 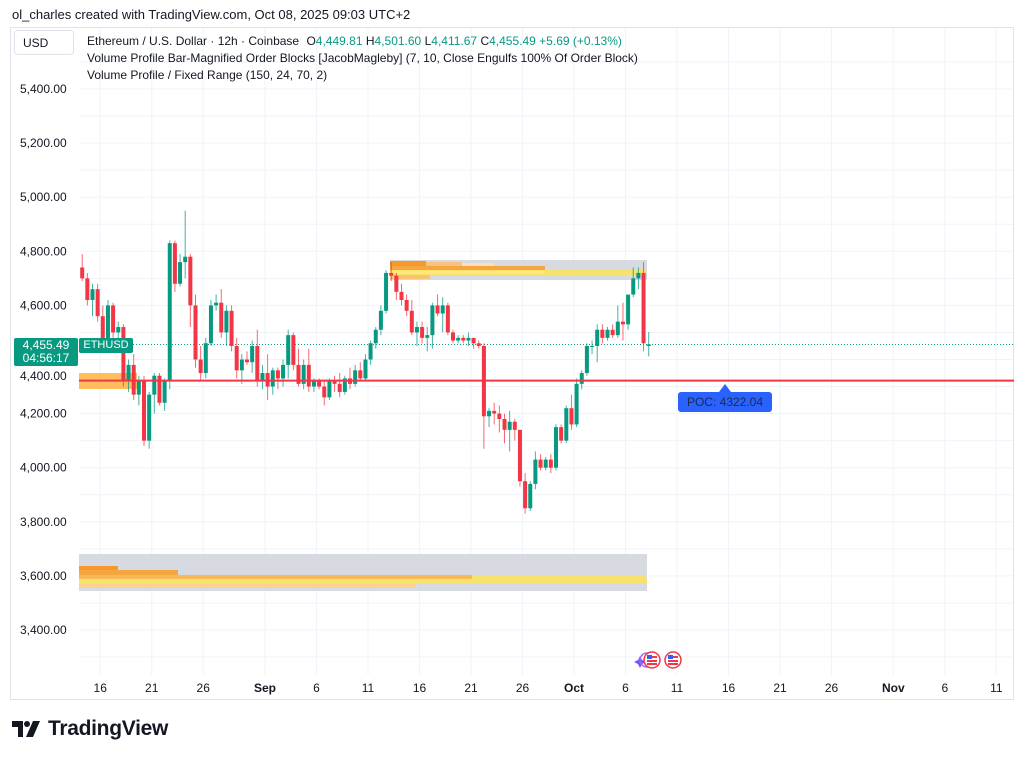 I want to click on legend-low: 4,411.67, so click(x=454, y=41).